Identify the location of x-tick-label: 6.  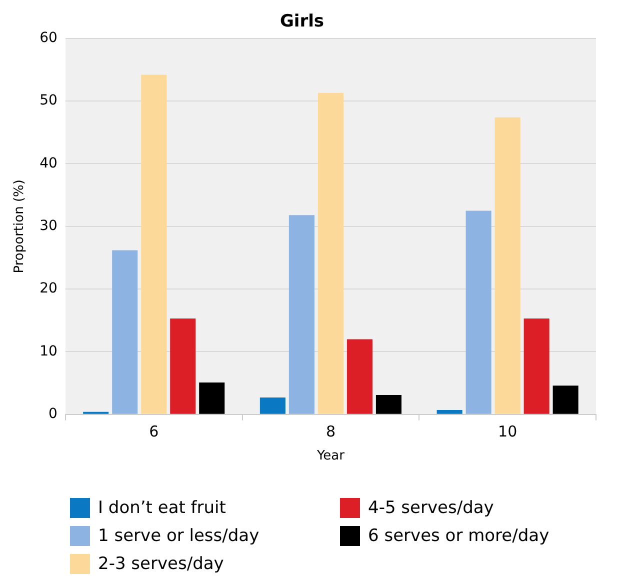
(154, 431).